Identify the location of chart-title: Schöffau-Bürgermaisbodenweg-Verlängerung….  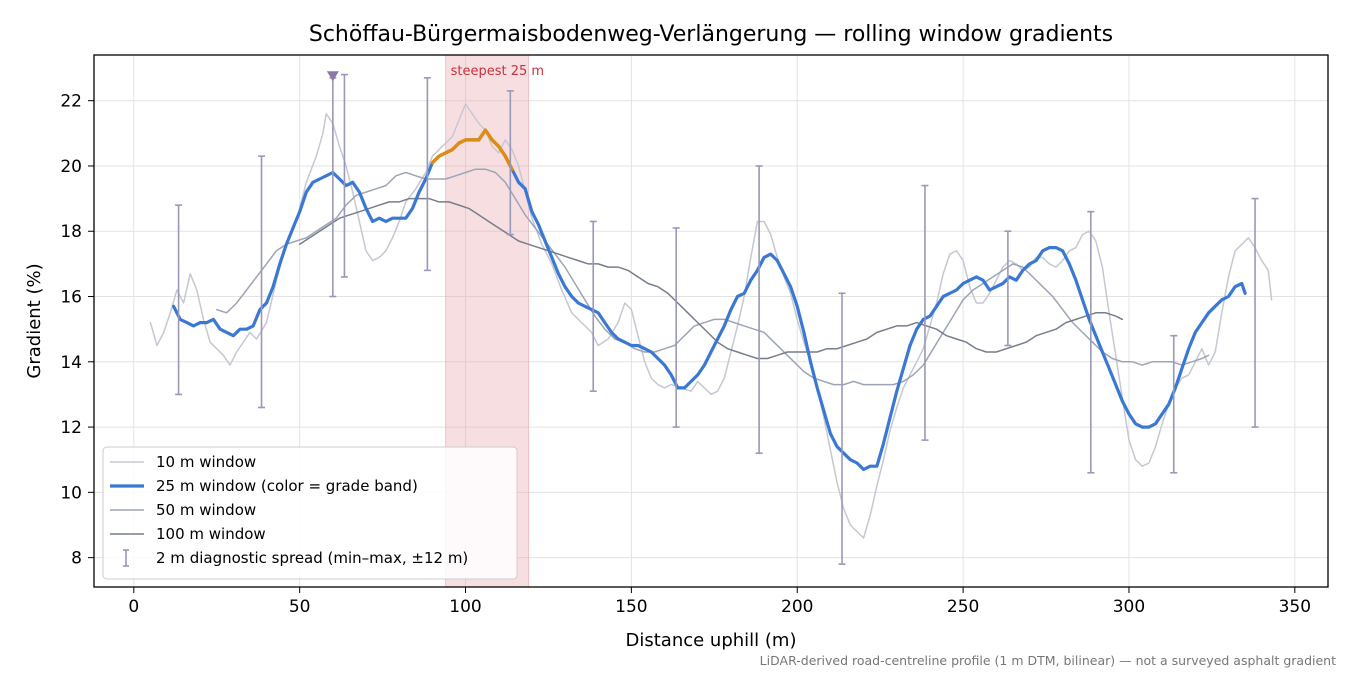
(711, 34).